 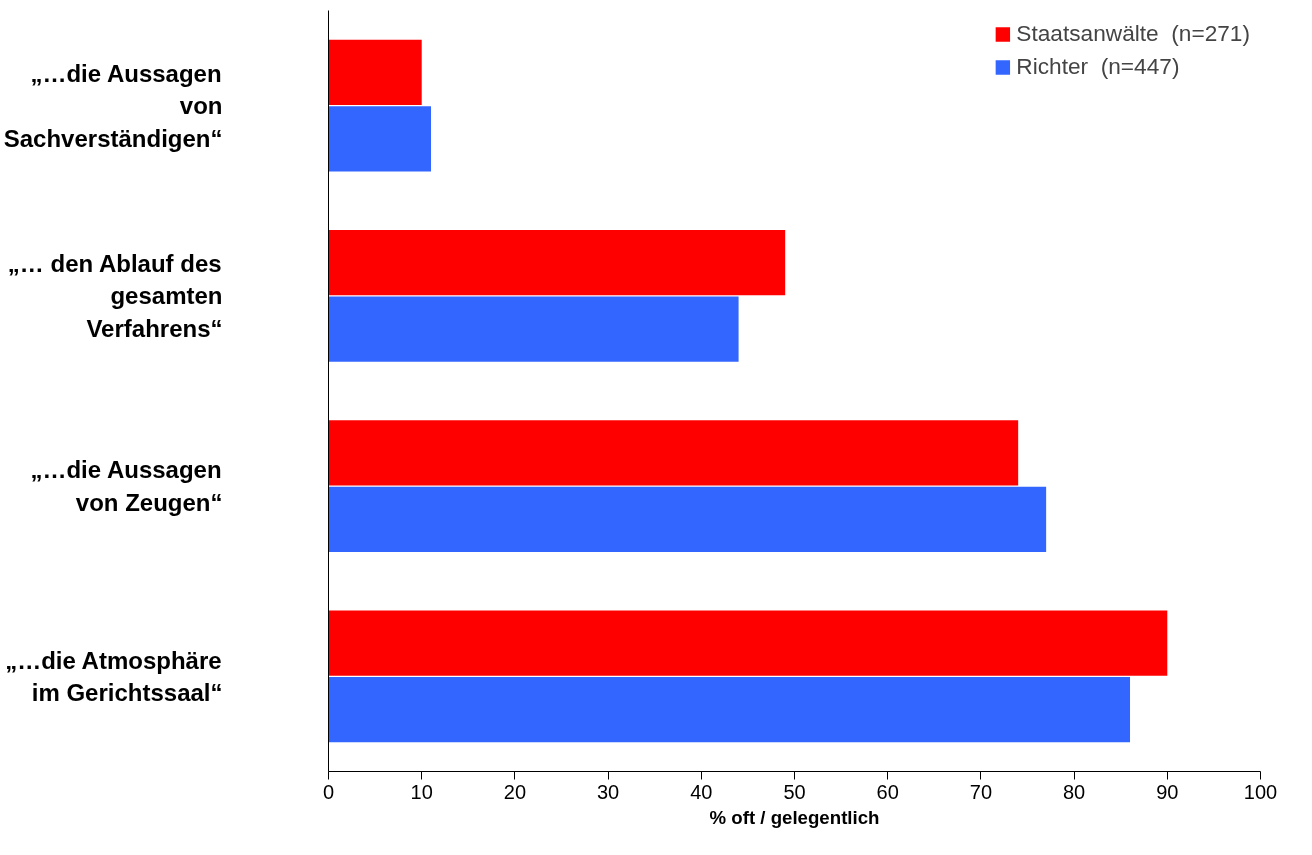 I want to click on x-tick-label: 0, so click(x=328, y=791).